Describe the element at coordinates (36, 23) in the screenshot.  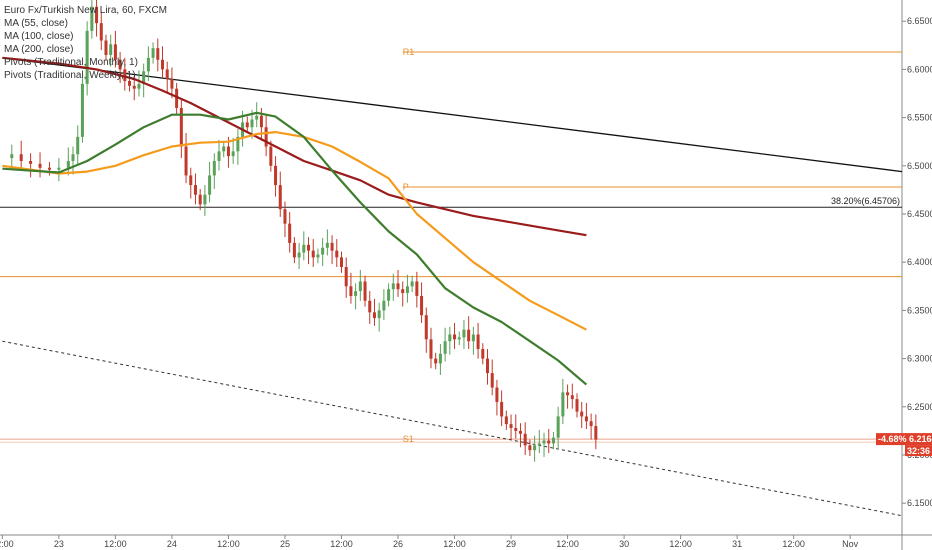
I see `legend-ma55: MA (55, close)` at that location.